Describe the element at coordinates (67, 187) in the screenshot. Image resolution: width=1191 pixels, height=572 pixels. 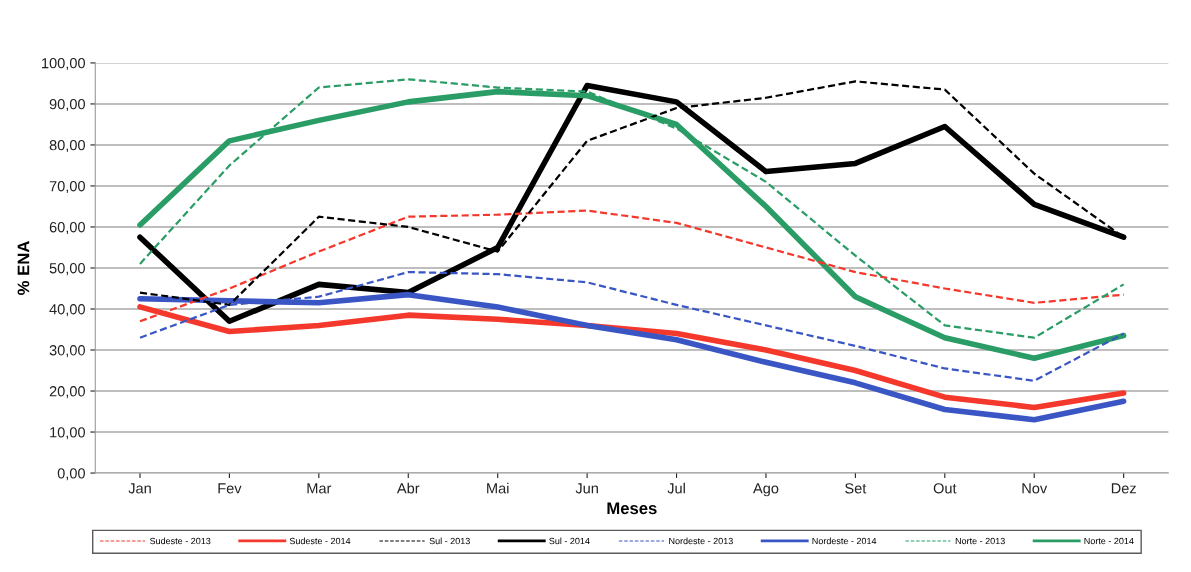
I see `y-tick-label: 70,00` at that location.